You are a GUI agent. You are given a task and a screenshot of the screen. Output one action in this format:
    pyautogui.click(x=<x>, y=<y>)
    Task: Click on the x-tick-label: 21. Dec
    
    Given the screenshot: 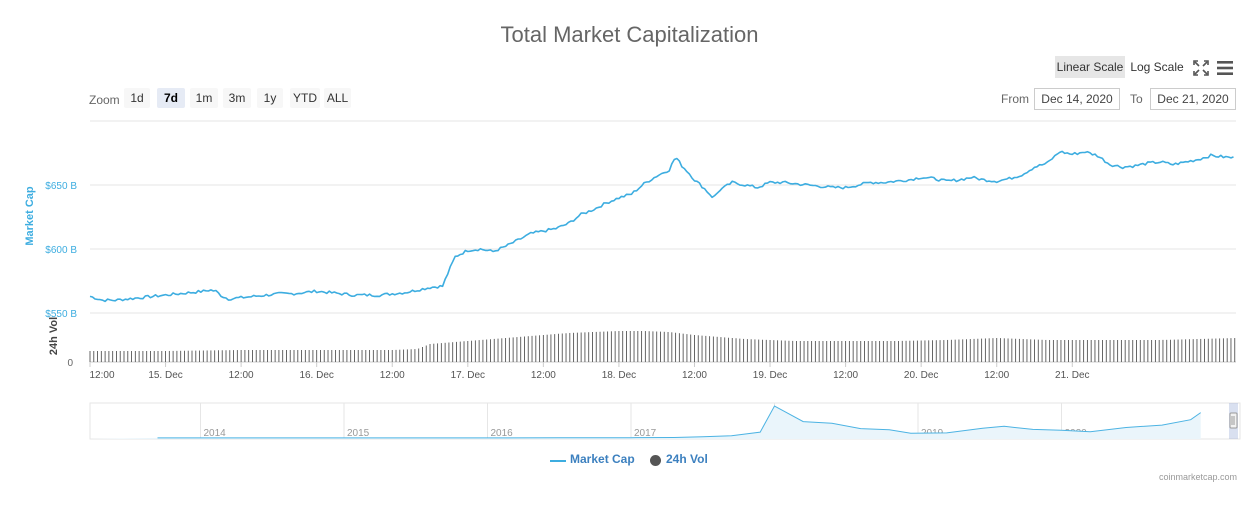 What is the action you would take?
    pyautogui.click(x=1072, y=375)
    